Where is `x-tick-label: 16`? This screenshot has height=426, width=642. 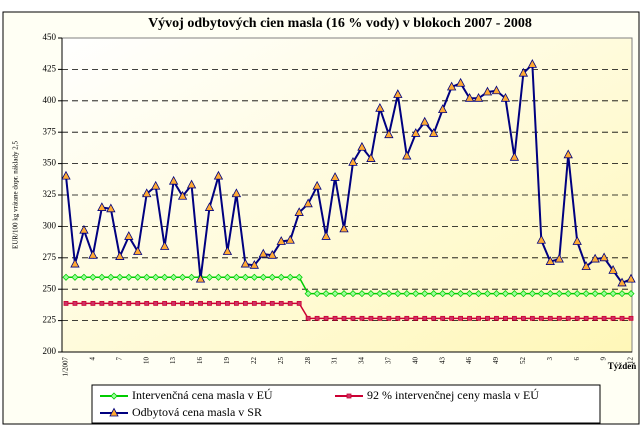
x-tick-label: 16 is located at coordinates (200, 361).